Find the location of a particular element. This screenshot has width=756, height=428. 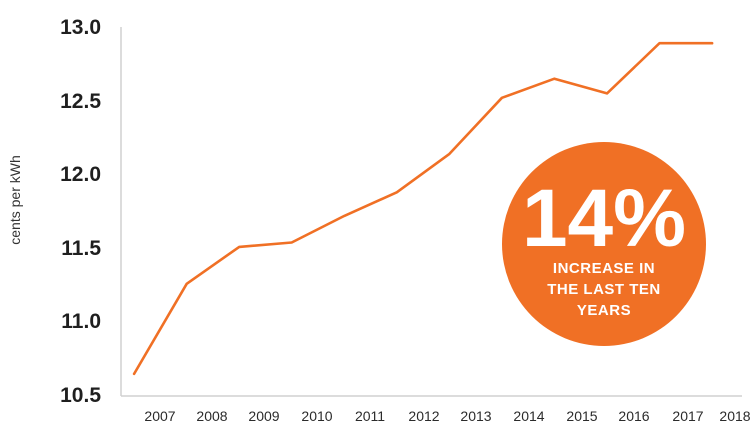

y-tick-label: 10.5 is located at coordinates (80, 395).